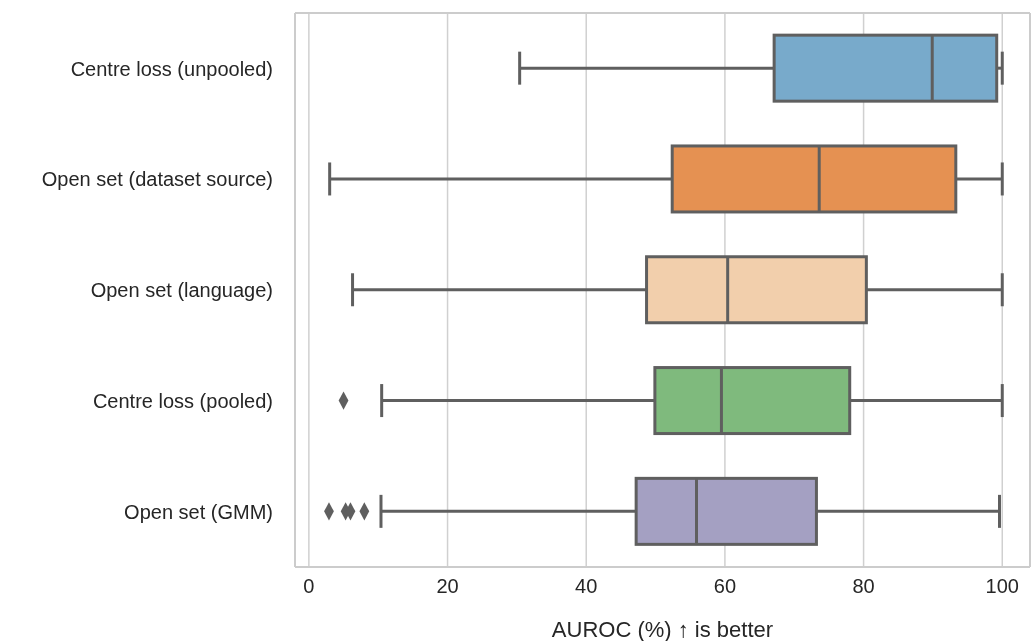 This screenshot has height=641, width=1034. I want to click on y-tick-label: Open set (GMM), so click(198, 511).